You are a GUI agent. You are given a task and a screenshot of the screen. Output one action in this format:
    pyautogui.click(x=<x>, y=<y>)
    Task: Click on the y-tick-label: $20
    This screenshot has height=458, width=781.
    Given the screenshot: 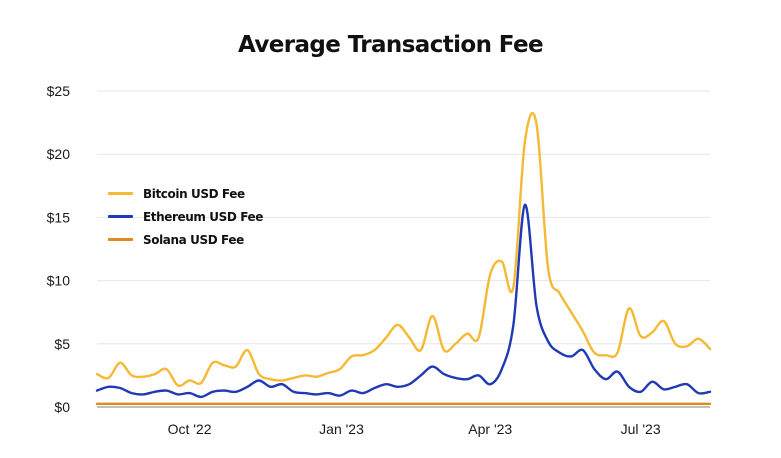 What is the action you would take?
    pyautogui.click(x=59, y=154)
    